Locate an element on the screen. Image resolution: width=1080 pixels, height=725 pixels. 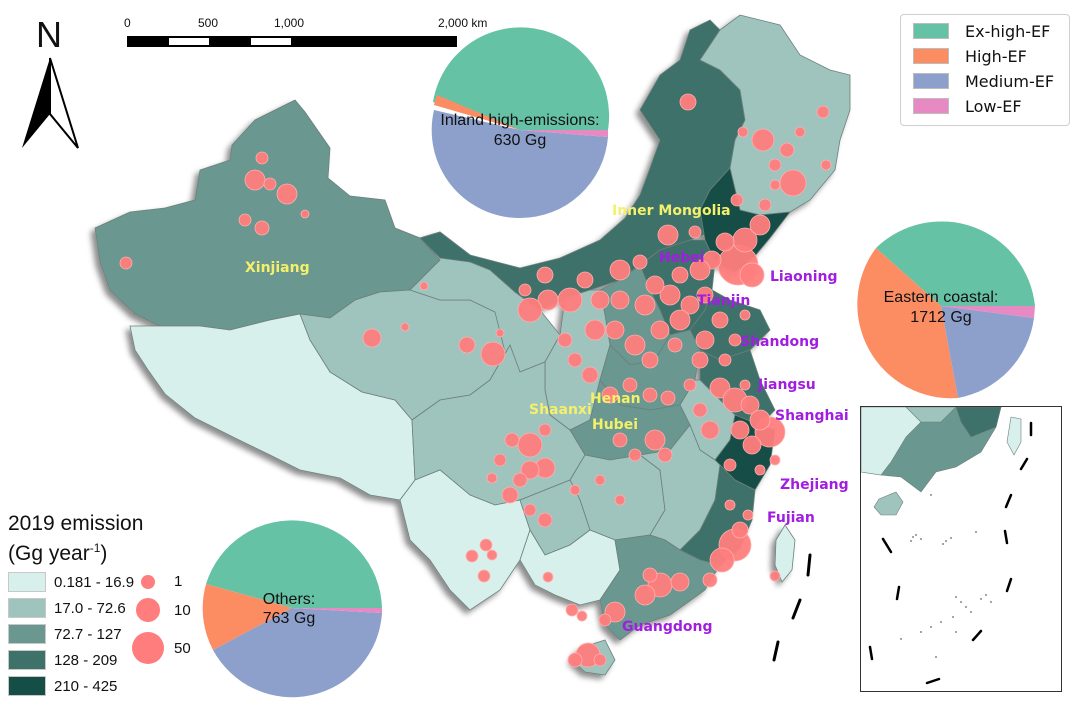
ef-legend-item: High-EF is located at coordinates (970, 56).